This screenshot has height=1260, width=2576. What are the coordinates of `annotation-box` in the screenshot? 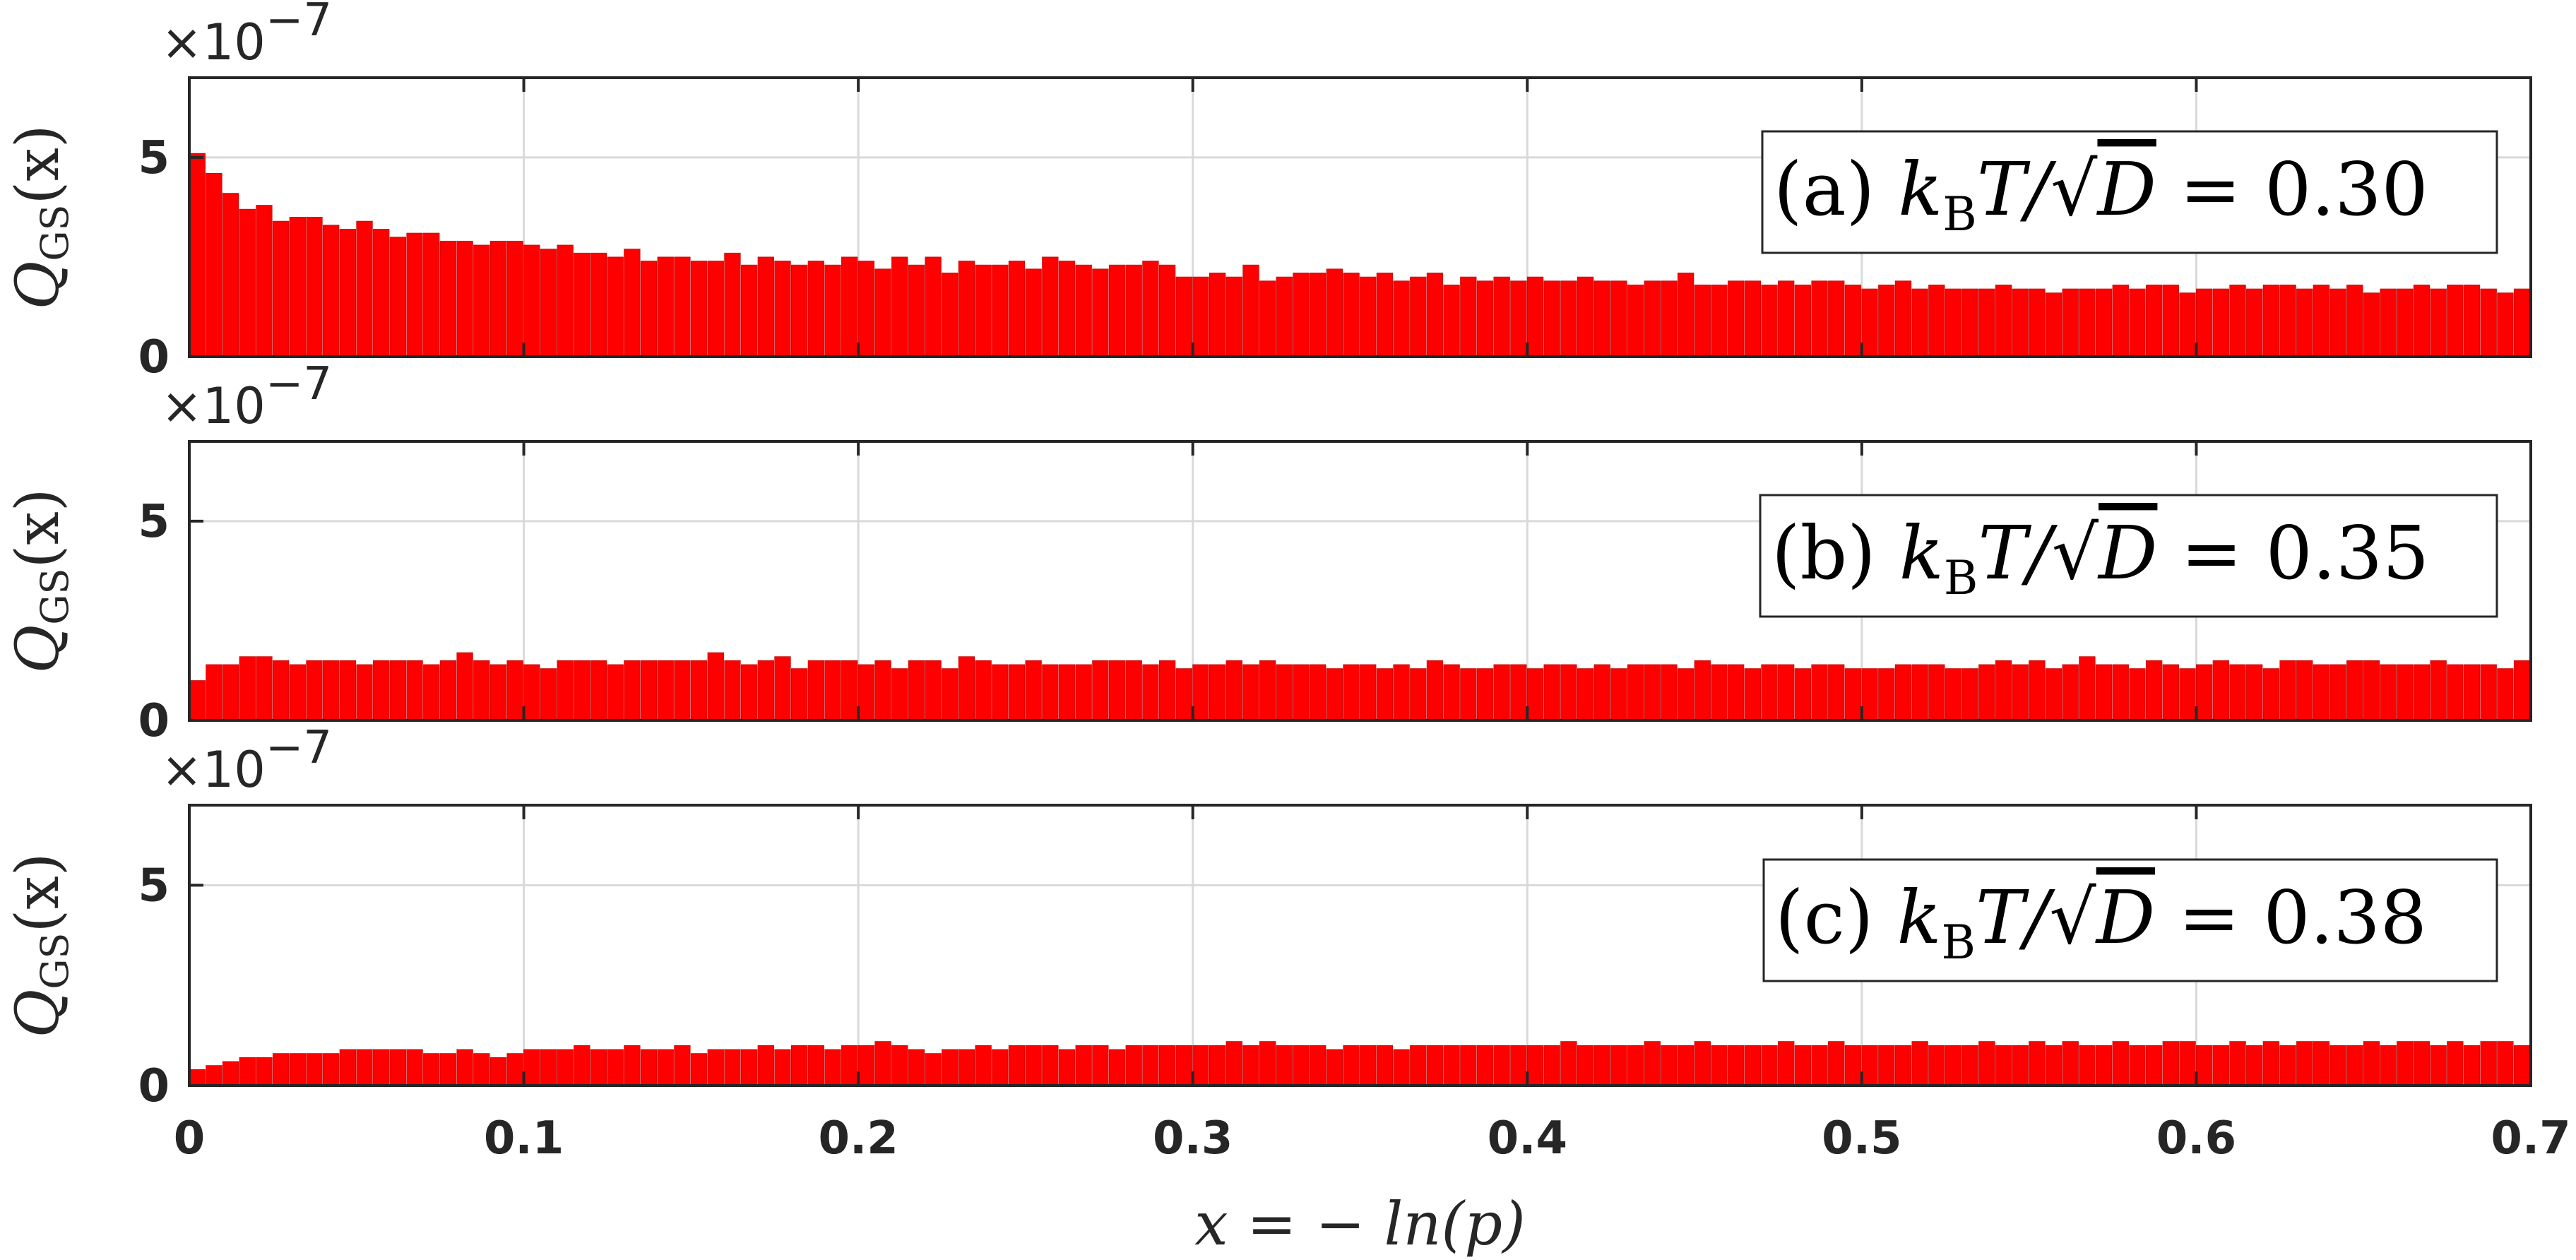 It's located at (2129, 192).